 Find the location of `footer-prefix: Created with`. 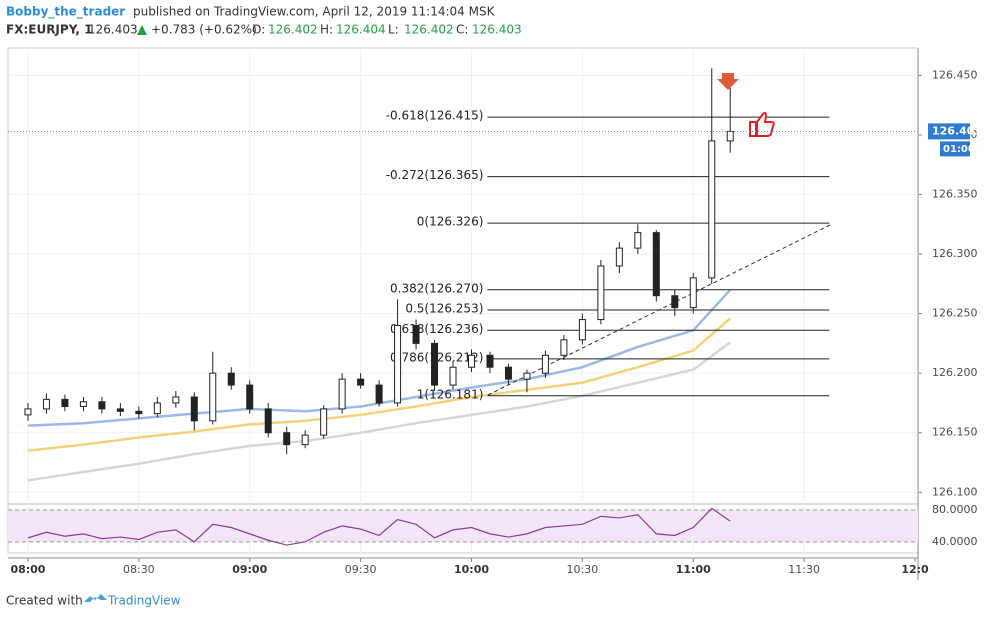

footer-prefix: Created with is located at coordinates (44, 601).